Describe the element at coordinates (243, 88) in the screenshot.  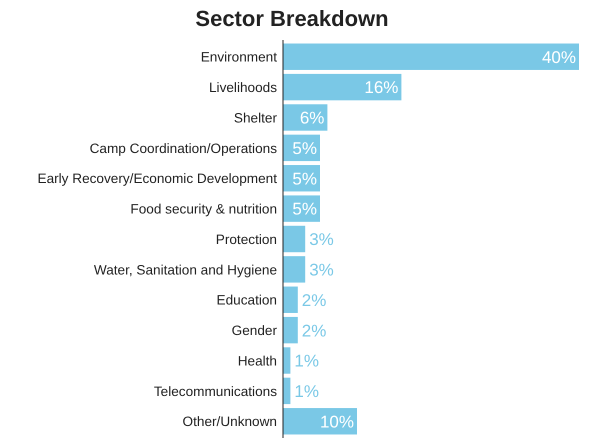
I see `y-tick-label: Livelihoods` at that location.